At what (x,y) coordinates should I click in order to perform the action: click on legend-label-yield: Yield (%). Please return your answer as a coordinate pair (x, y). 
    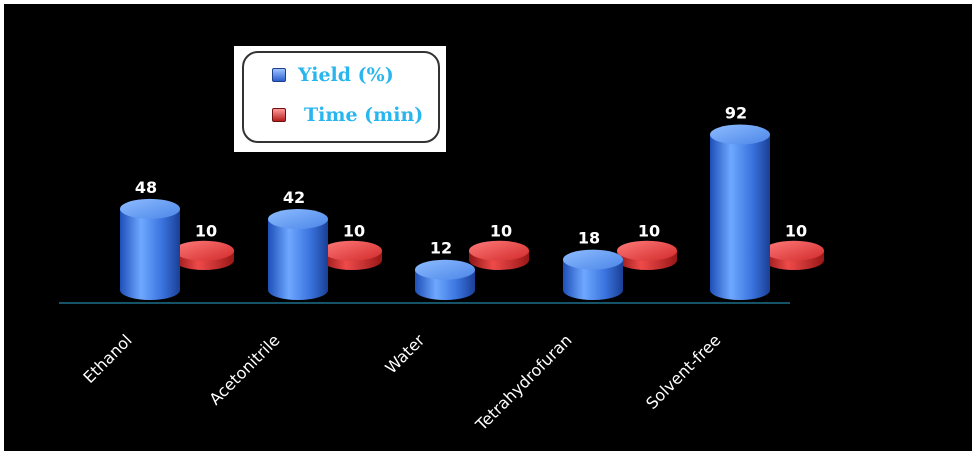
    Looking at the image, I should click on (346, 75).